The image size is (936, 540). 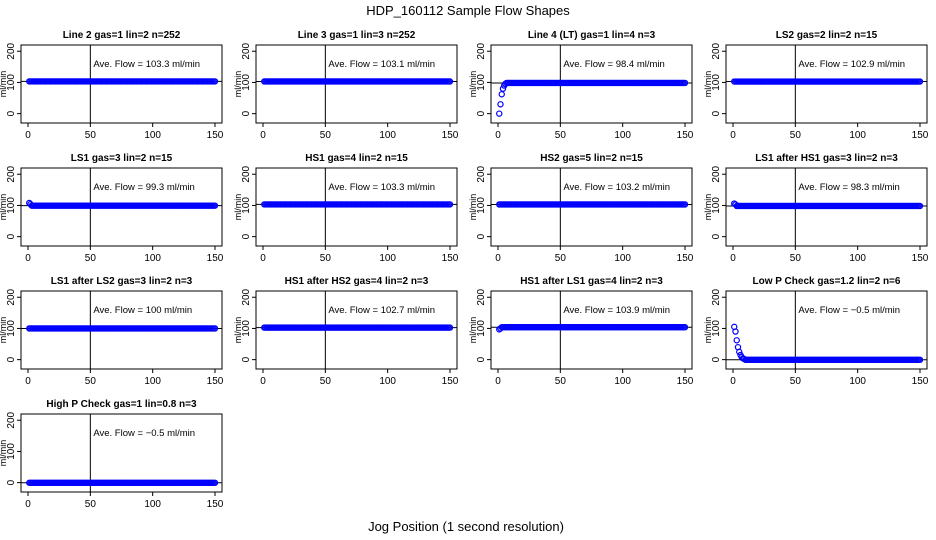 What do you see at coordinates (381, 310) in the screenshot?
I see `average-flow-annotation: Ave. Flow = 102.7 ml/min` at bounding box center [381, 310].